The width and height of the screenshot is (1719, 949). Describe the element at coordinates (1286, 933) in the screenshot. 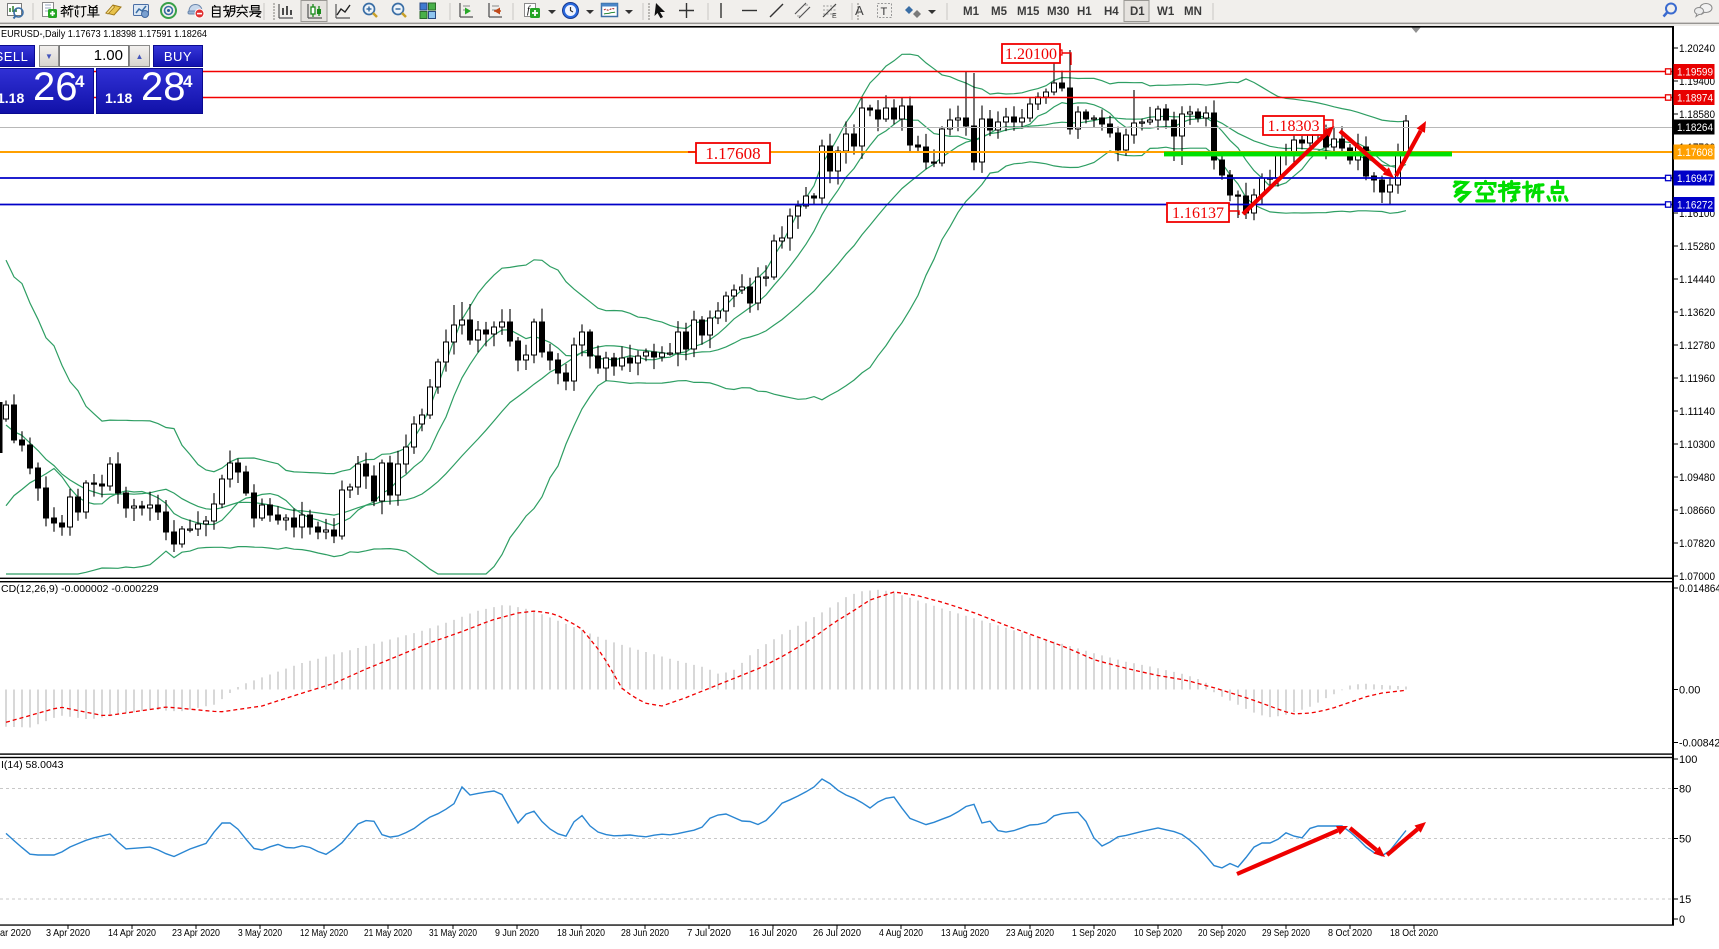

I see `svg-text: 29 Sep 2020` at that location.